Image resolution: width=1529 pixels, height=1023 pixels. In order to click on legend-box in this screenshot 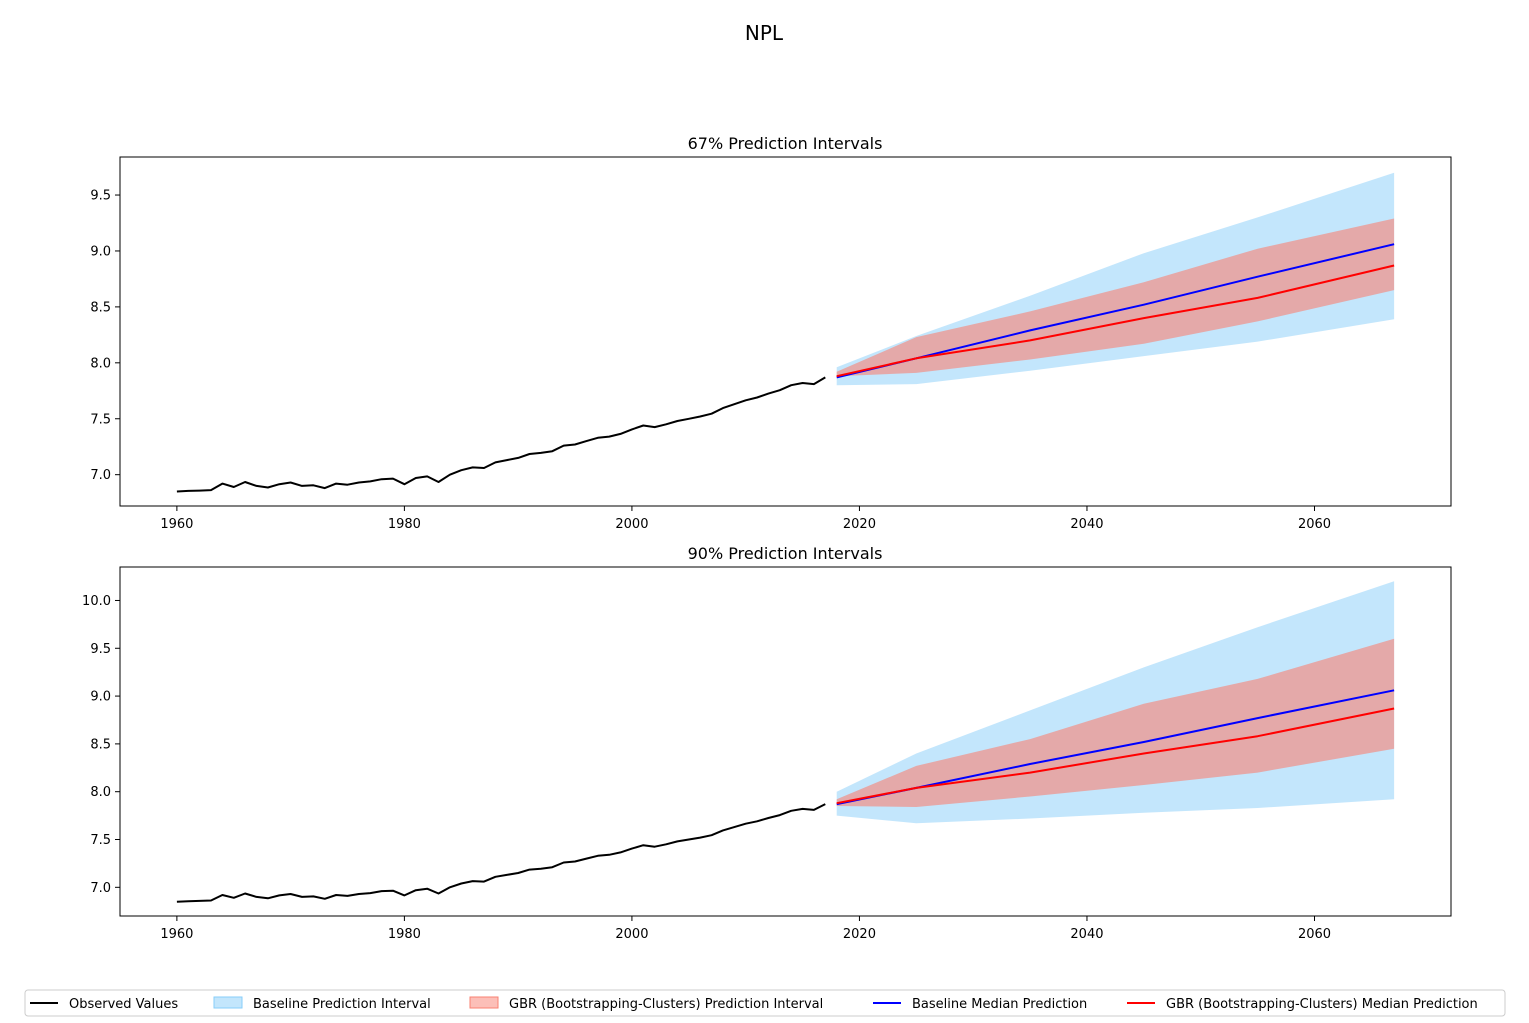, I will do `click(765, 1003)`.